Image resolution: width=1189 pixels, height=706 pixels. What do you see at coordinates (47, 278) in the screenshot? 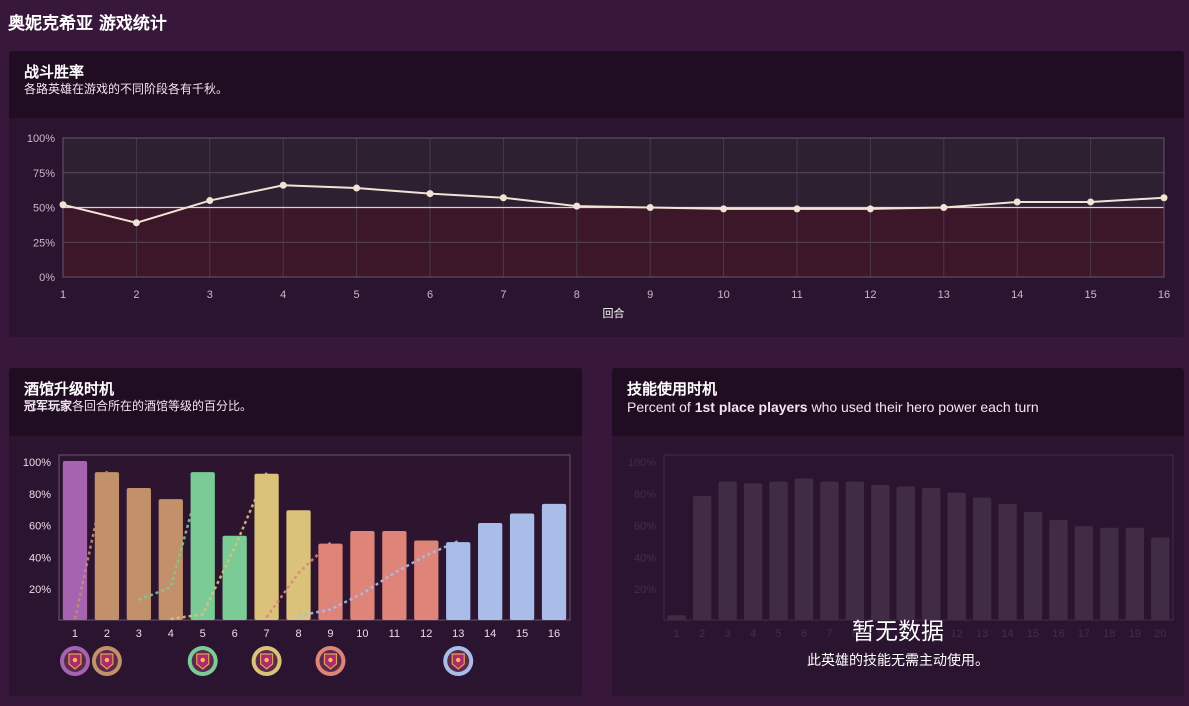
I see `winrate-y-tick: 0%` at bounding box center [47, 278].